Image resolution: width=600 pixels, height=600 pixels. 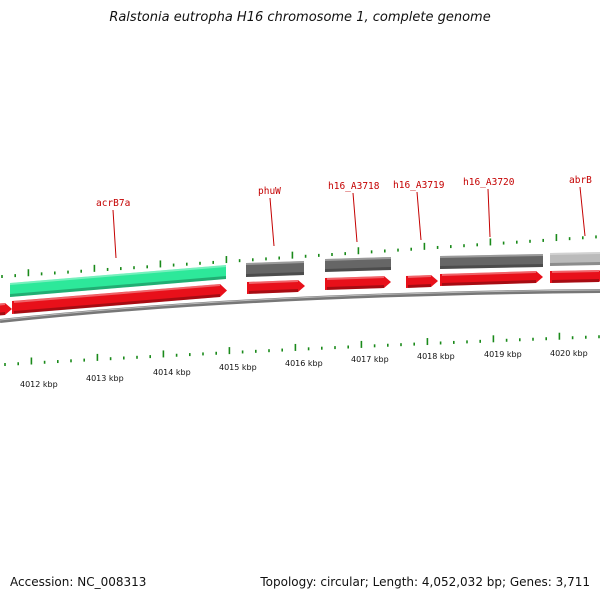 I want to click on gene-label: abrB, so click(x=580, y=180).